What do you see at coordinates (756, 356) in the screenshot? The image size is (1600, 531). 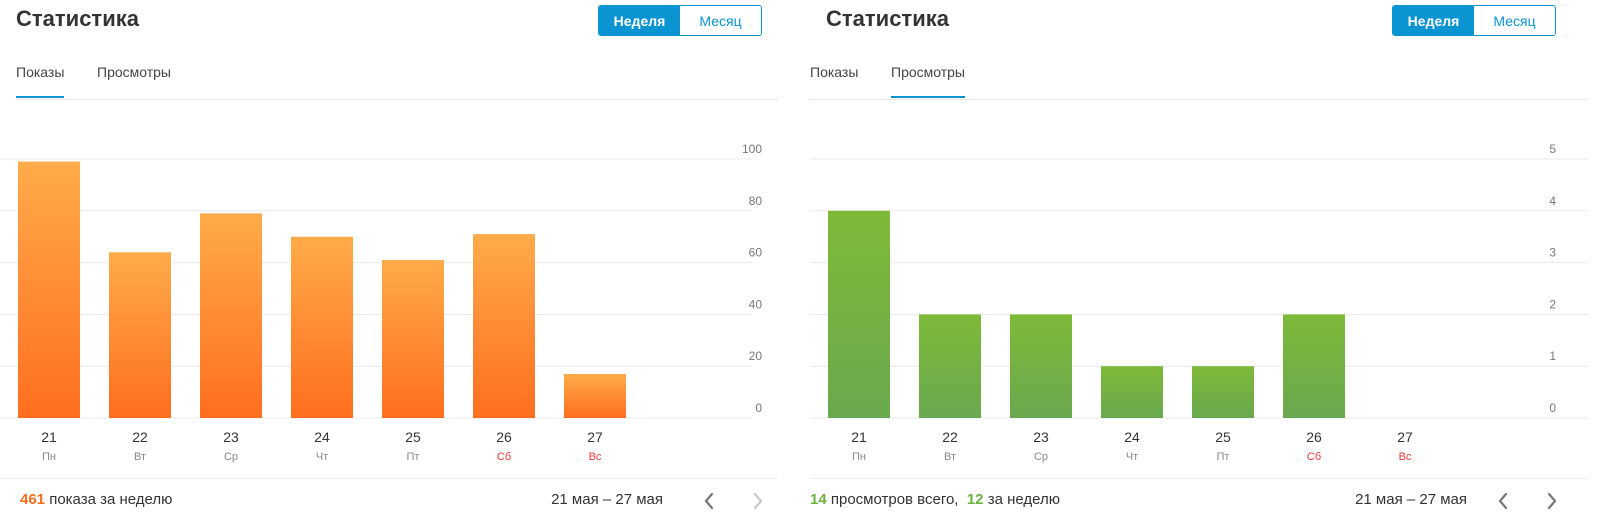 I see `y-tick-label: 20` at bounding box center [756, 356].